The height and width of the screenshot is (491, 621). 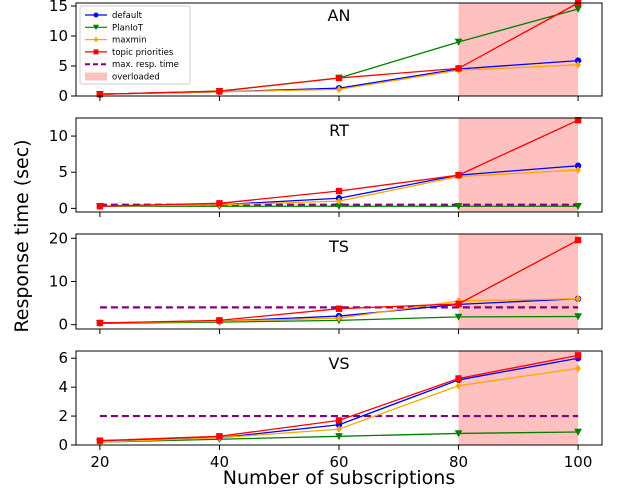 What do you see at coordinates (63, 358) in the screenshot?
I see `y-tick-label: 6` at bounding box center [63, 358].